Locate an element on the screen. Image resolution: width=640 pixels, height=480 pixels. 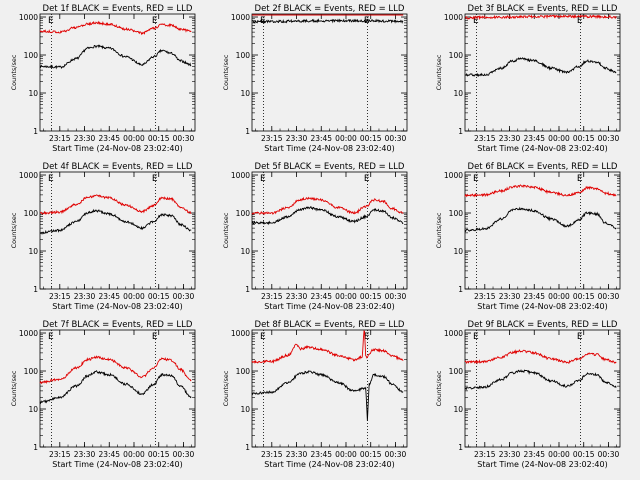
panel-title: Det 7f BLACK = Events, RED = LLD is located at coordinates (118, 325).